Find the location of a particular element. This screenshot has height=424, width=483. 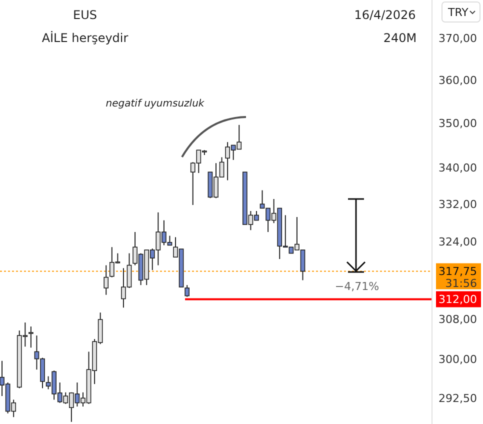

annotation: AİLE herşeydir is located at coordinates (85, 38).